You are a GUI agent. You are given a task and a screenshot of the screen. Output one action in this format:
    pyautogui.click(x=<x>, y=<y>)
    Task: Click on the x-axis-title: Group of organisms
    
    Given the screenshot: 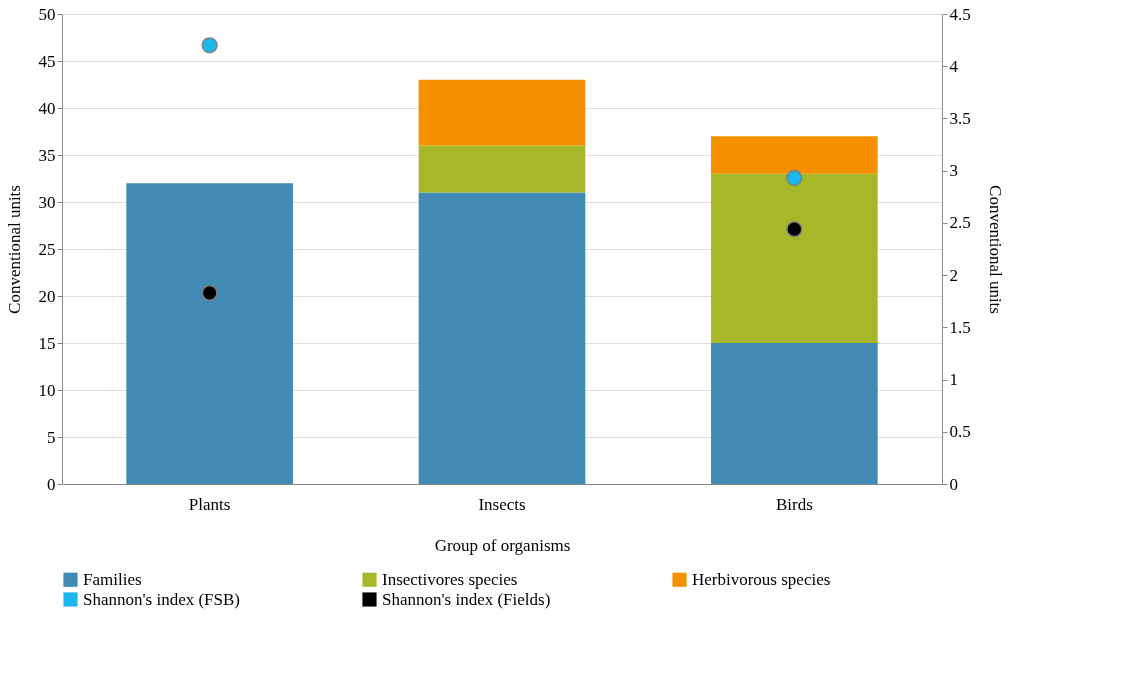 What is the action you would take?
    pyautogui.click(x=502, y=545)
    